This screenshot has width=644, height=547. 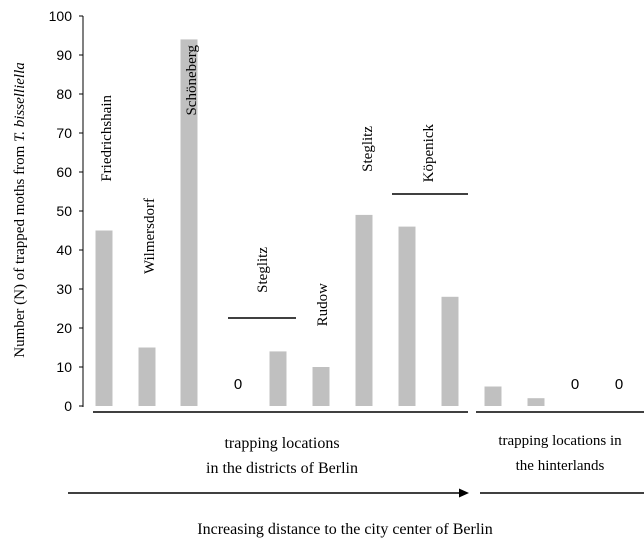 I want to click on y-tick-label: 20, so click(x=64, y=328).